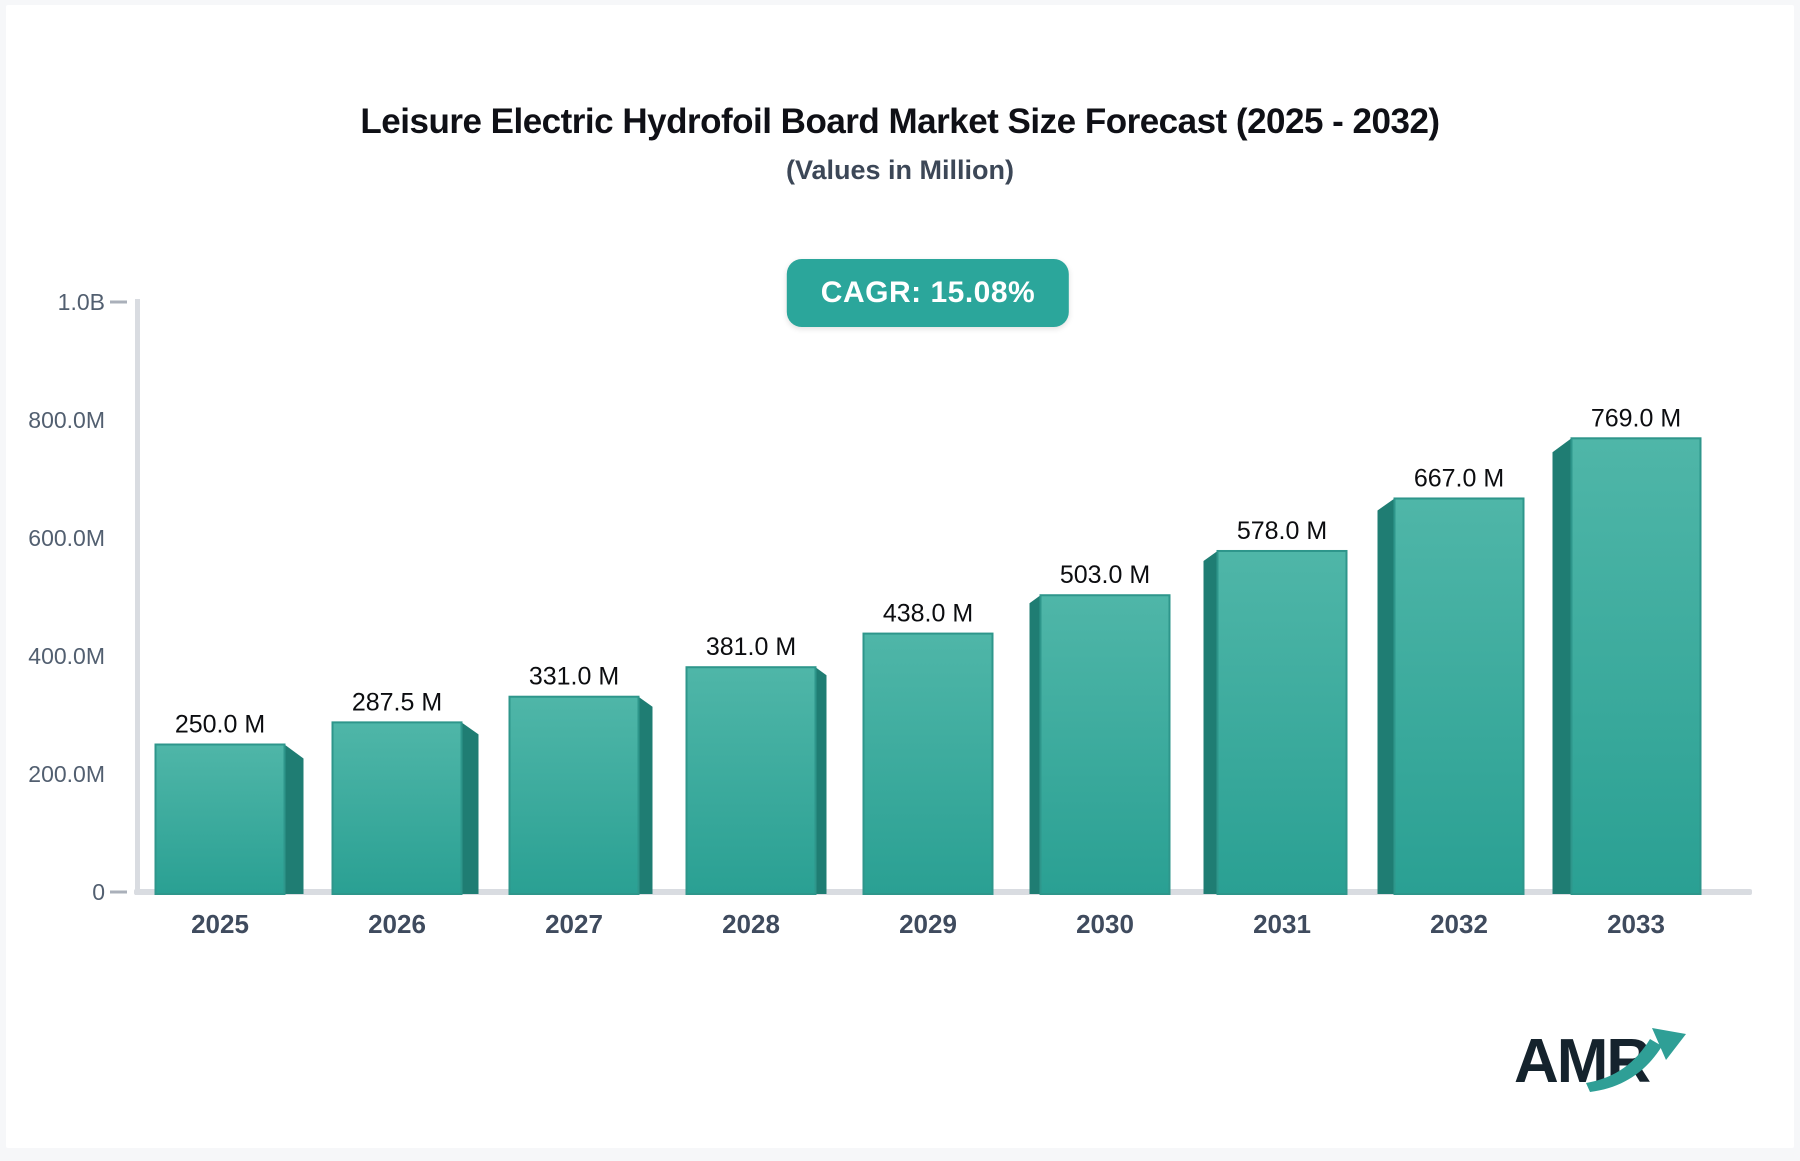 Image resolution: width=1800 pixels, height=1161 pixels. I want to click on bar-side-face-2028, so click(821, 780).